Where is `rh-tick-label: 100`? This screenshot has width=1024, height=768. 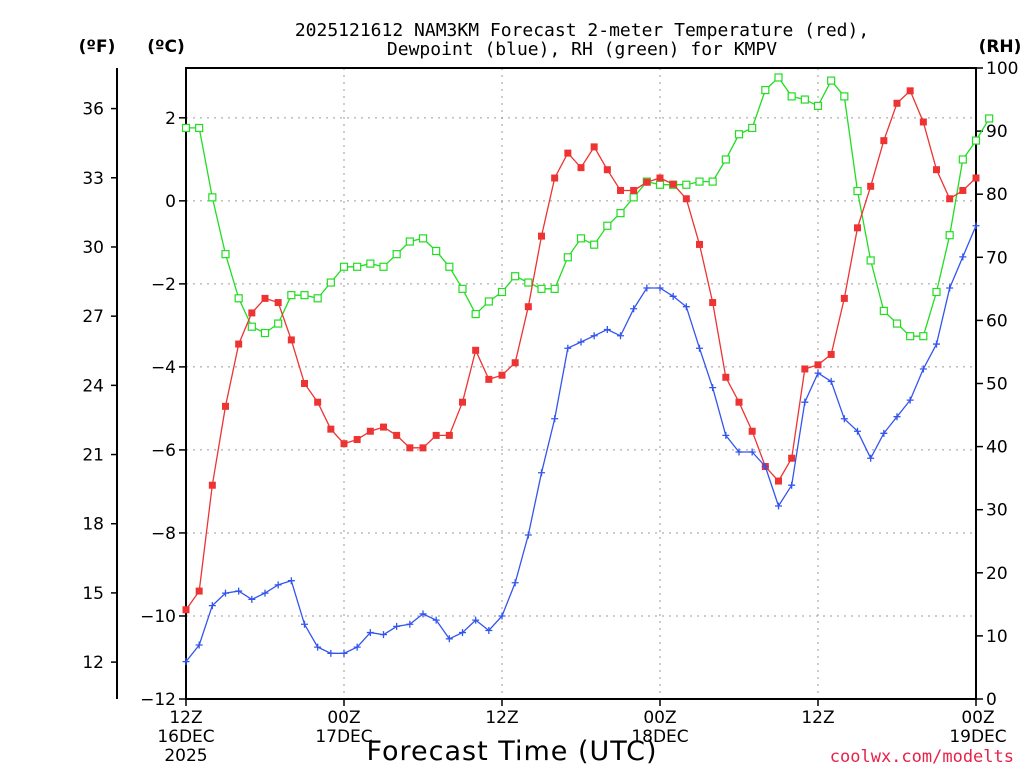 rh-tick-label: 100 is located at coordinates (1002, 69).